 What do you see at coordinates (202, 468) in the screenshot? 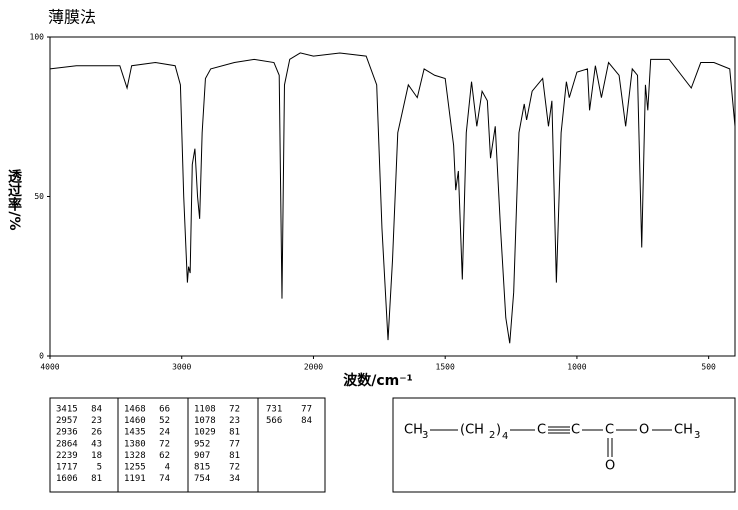
I see `peak-wavenumber: 815` at bounding box center [202, 468].